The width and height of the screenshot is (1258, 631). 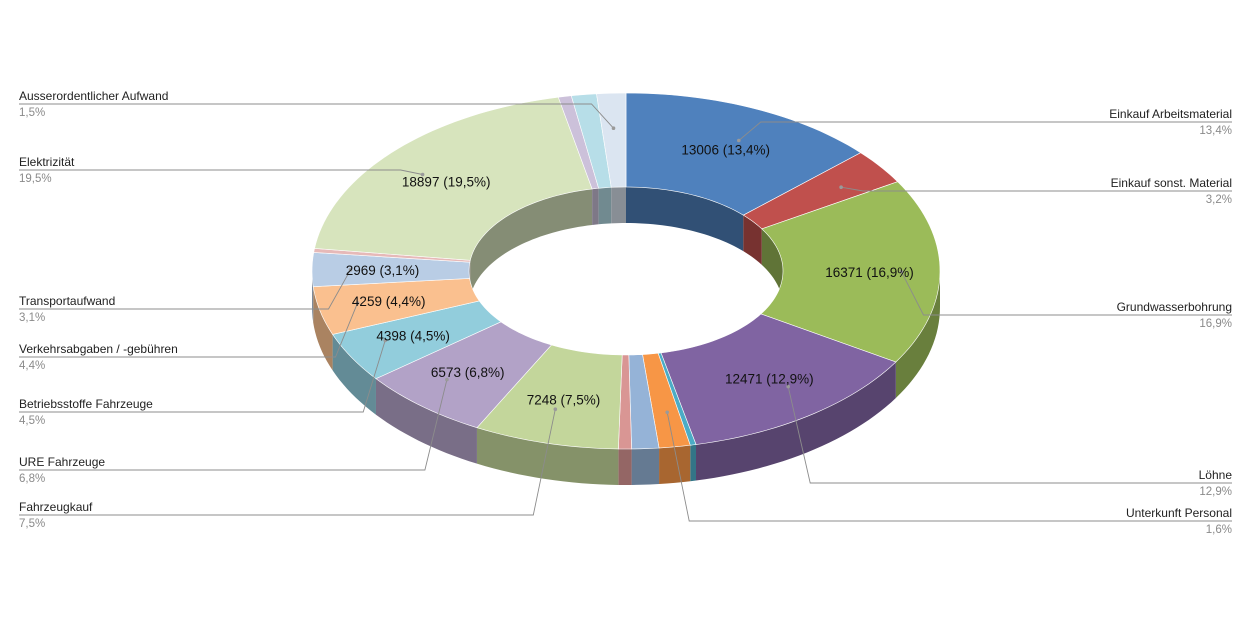 I want to click on data-label-elektrizitaet: 18897 (19,5%), so click(x=446, y=181).